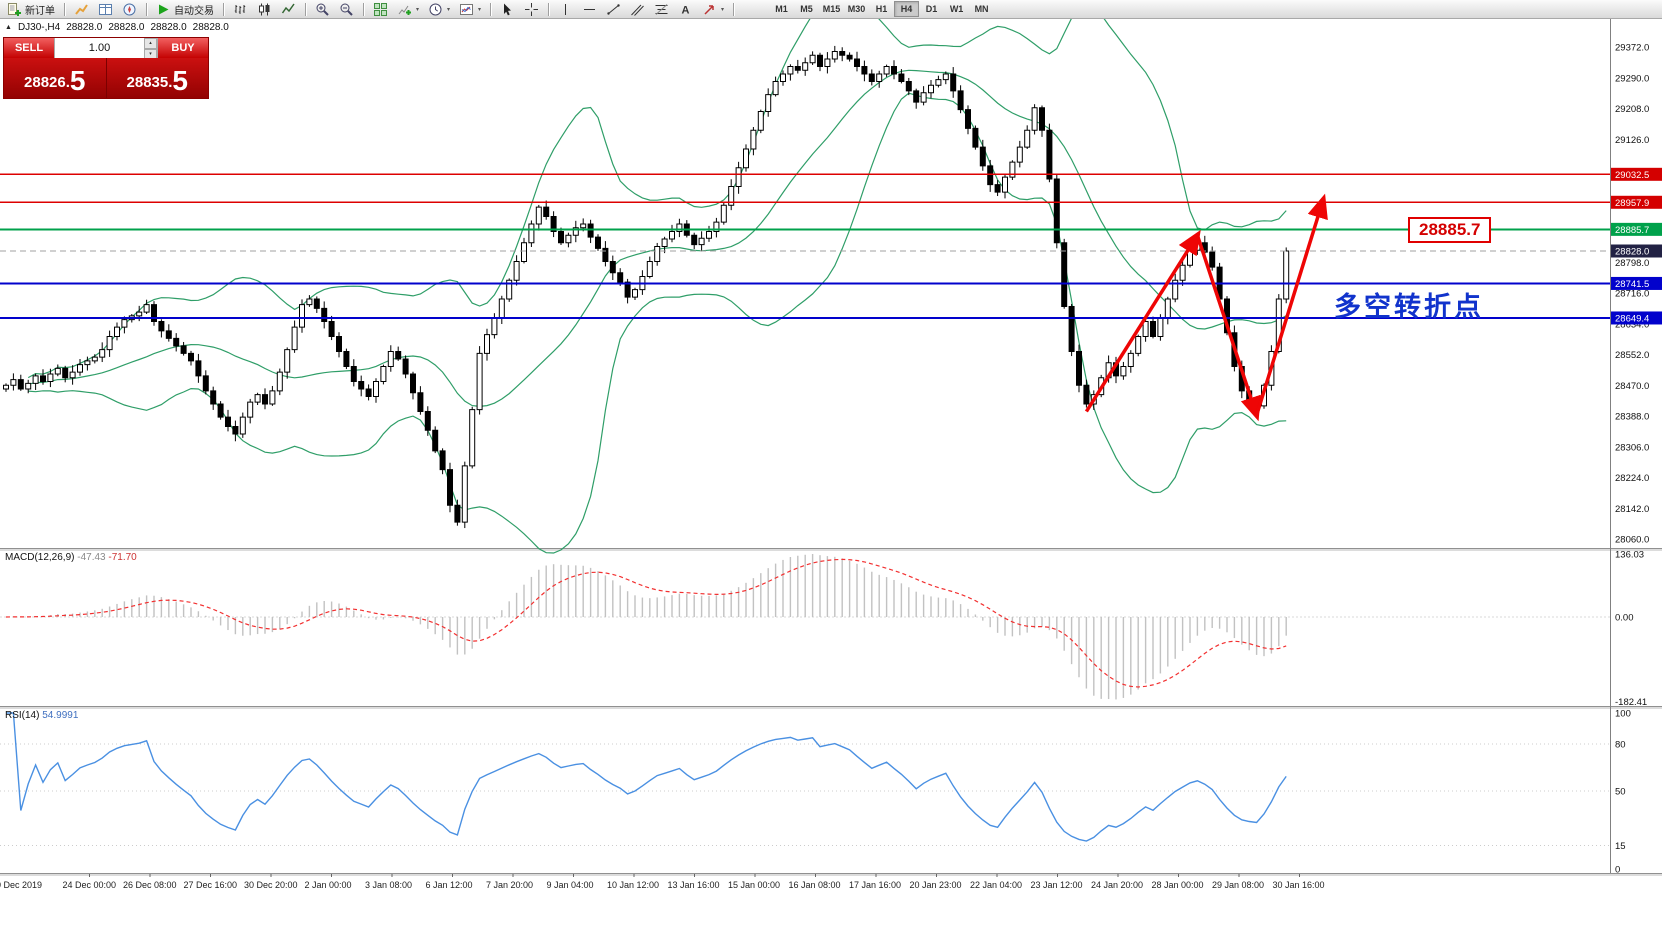 The width and height of the screenshot is (1662, 945). Describe the element at coordinates (328, 885) in the screenshot. I see `svg-text: 2 Jan 00:00` at that location.